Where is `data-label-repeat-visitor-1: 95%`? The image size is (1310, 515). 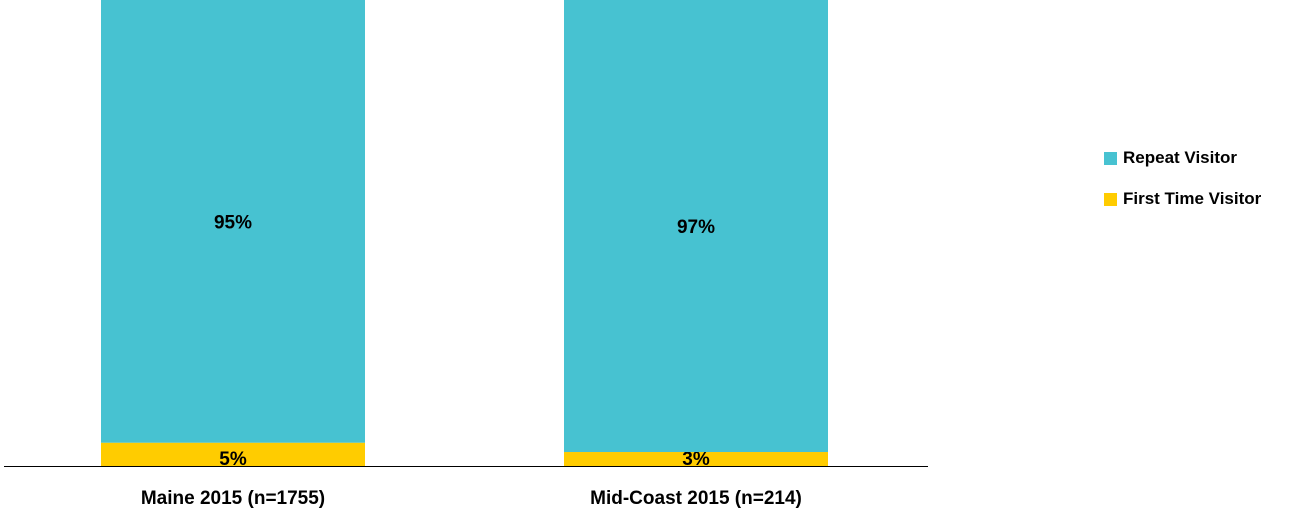
data-label-repeat-visitor-1: 95% is located at coordinates (233, 222).